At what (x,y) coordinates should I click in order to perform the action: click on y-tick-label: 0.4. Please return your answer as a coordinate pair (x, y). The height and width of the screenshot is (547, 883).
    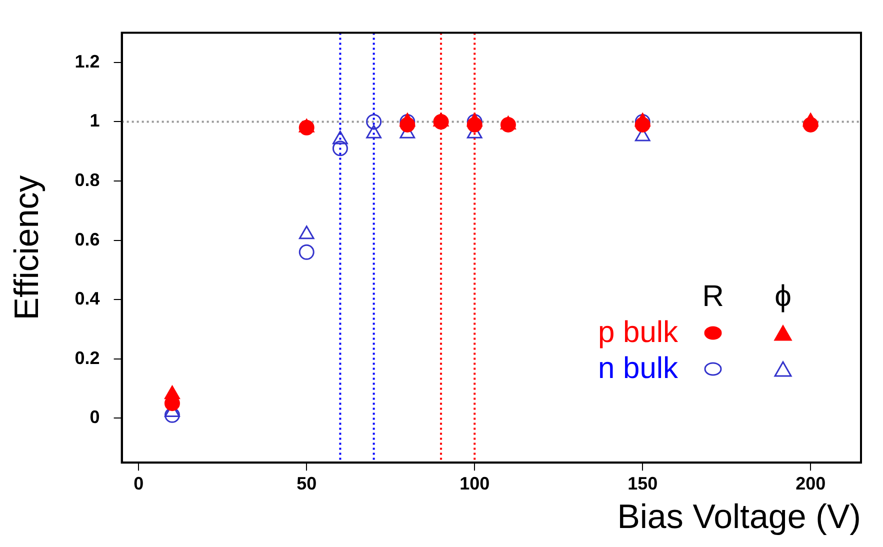
    Looking at the image, I should click on (87, 298).